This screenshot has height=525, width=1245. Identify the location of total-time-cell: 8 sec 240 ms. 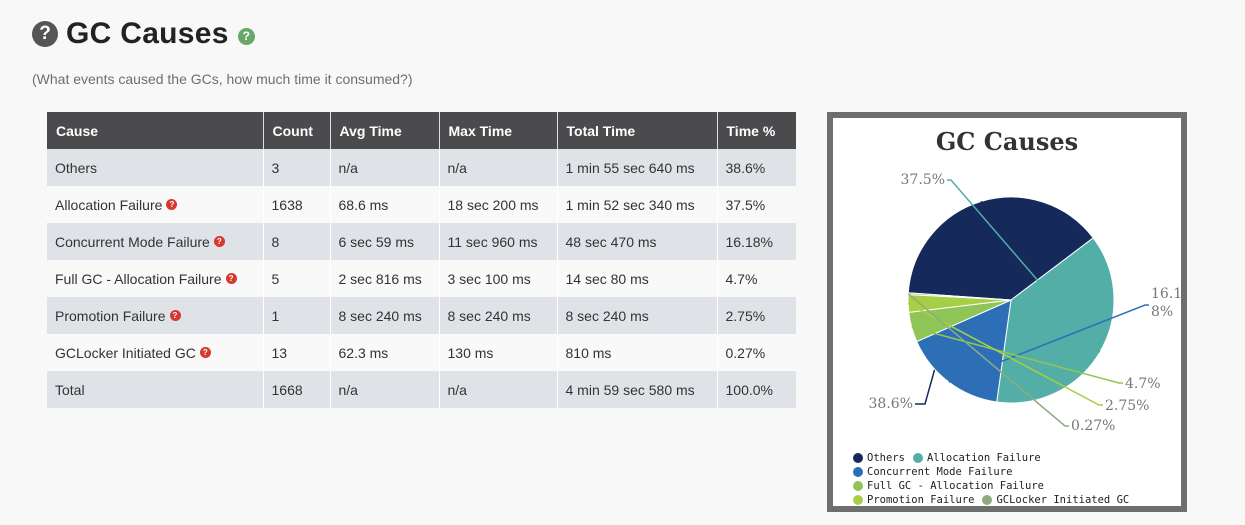
(637, 315).